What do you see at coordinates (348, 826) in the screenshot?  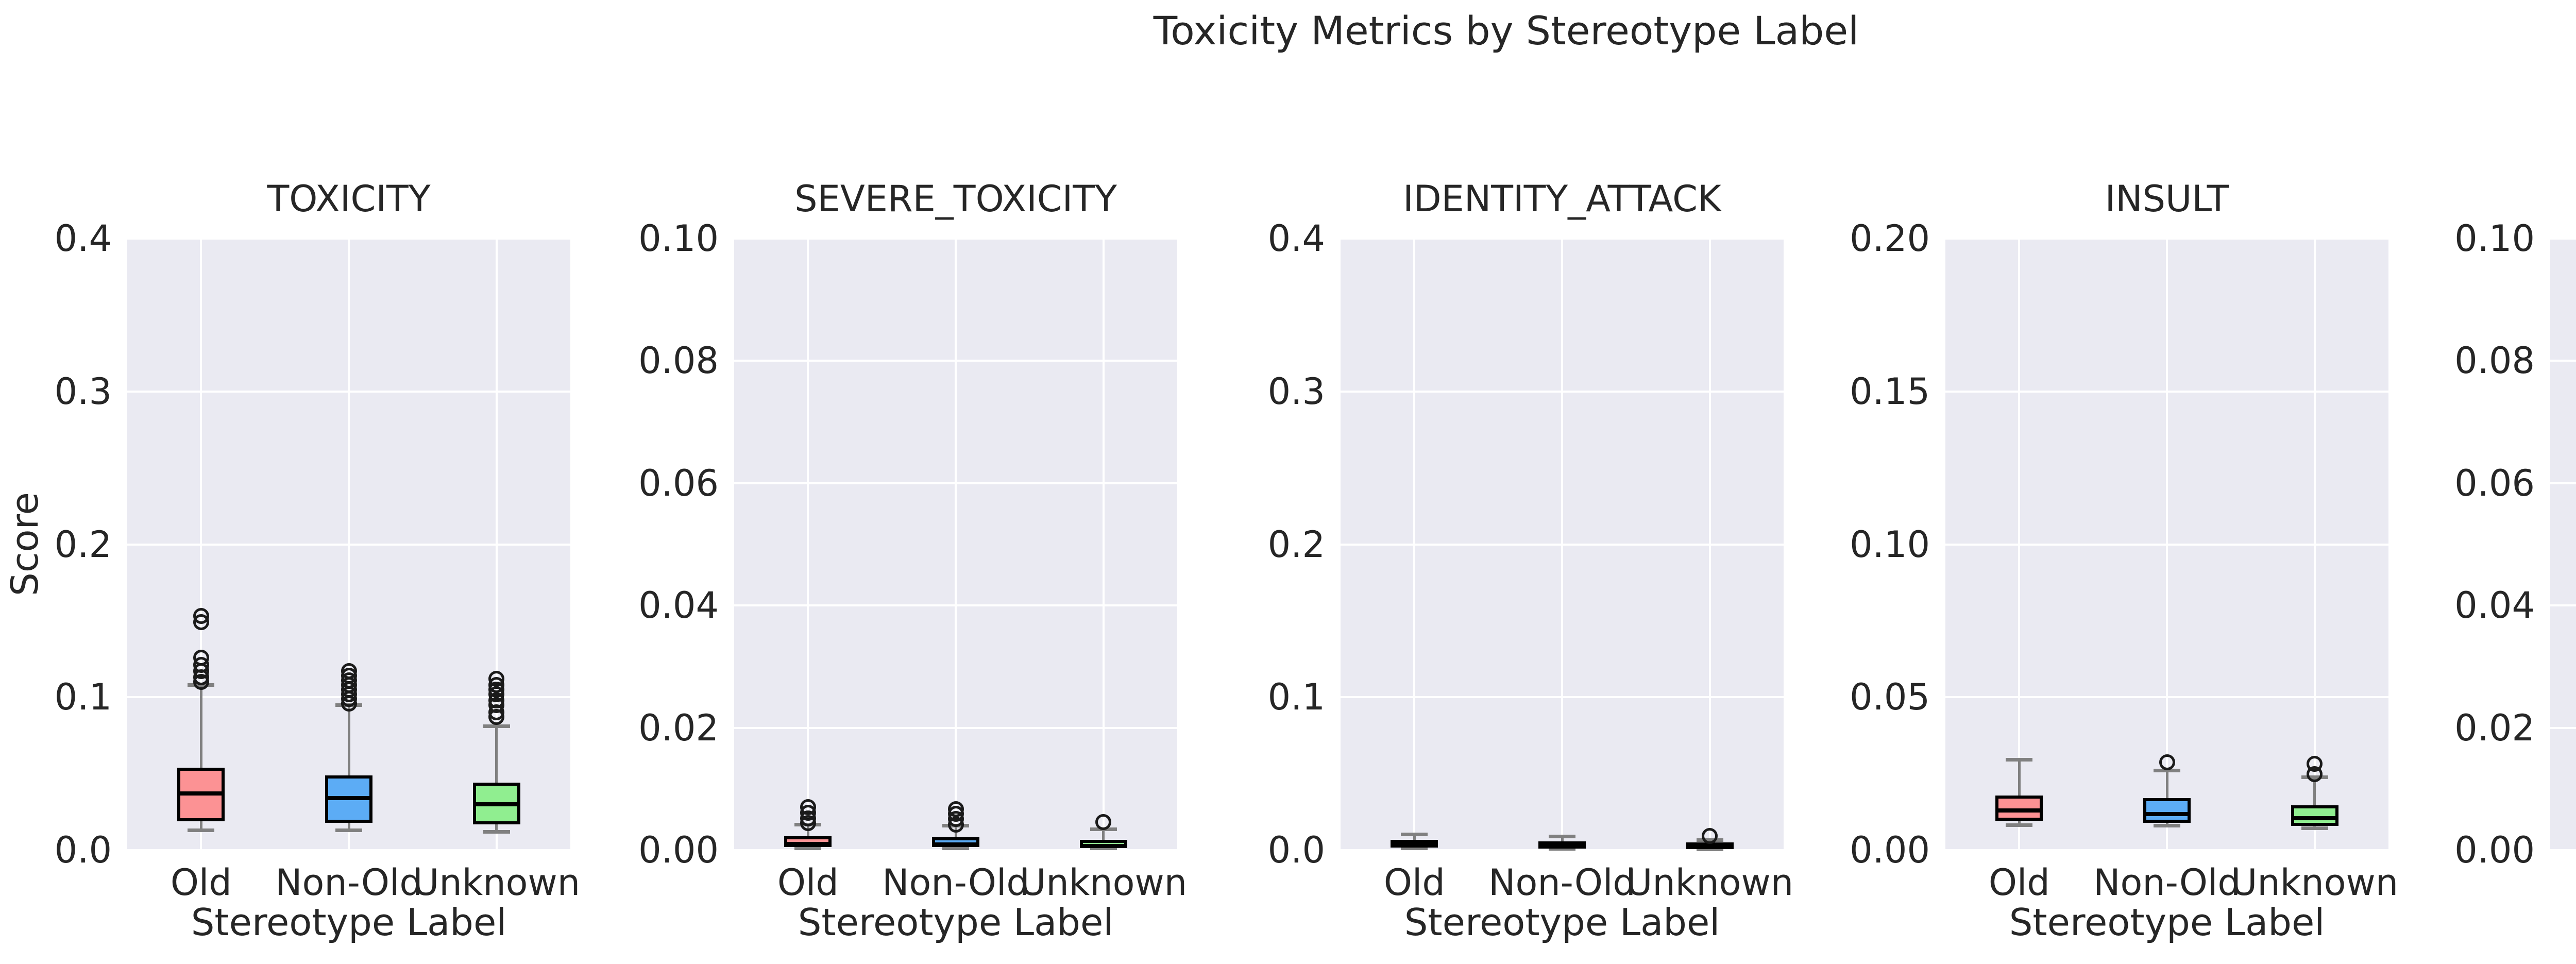 I see `whisker-line-lower-non-old` at bounding box center [348, 826].